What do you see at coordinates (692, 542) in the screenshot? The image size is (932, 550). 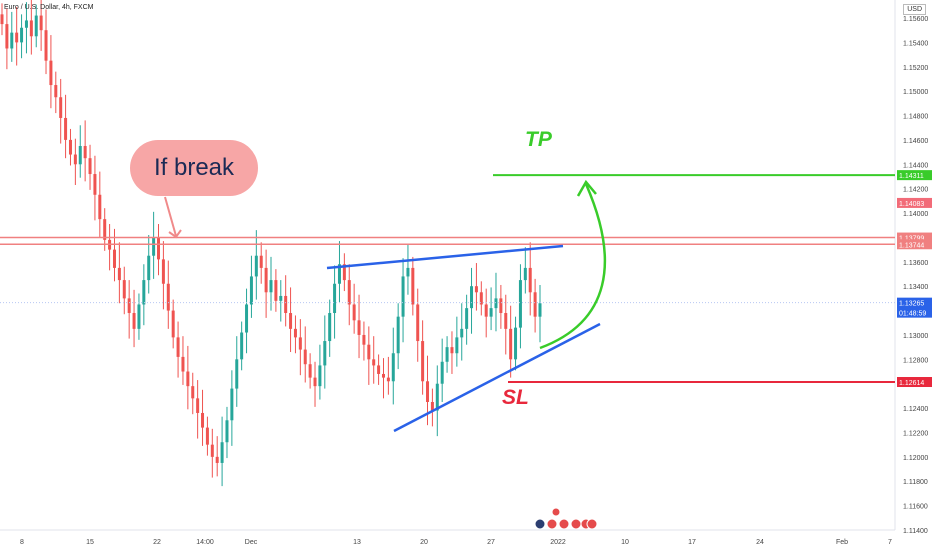 I see `x-tick-label: 17` at bounding box center [692, 542].